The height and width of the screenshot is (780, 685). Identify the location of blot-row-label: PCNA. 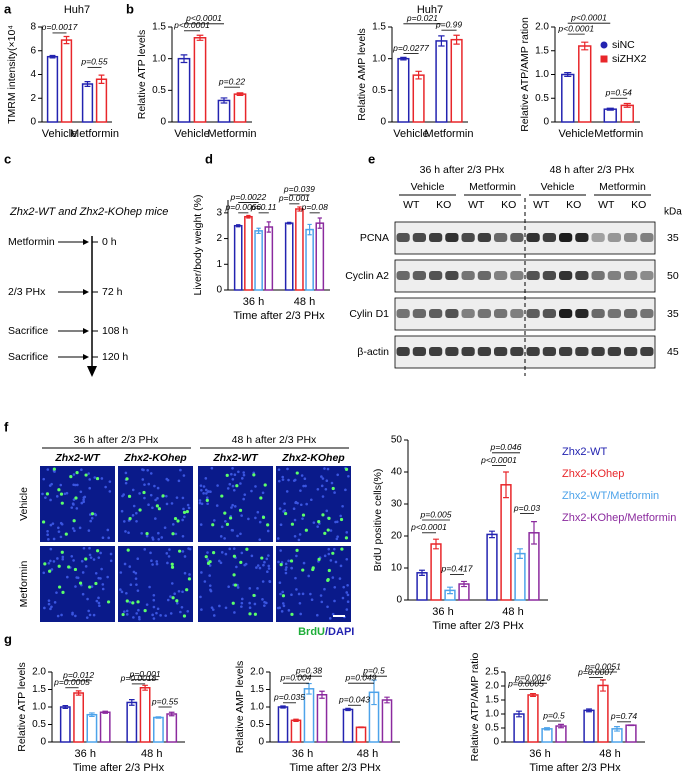
(374, 238).